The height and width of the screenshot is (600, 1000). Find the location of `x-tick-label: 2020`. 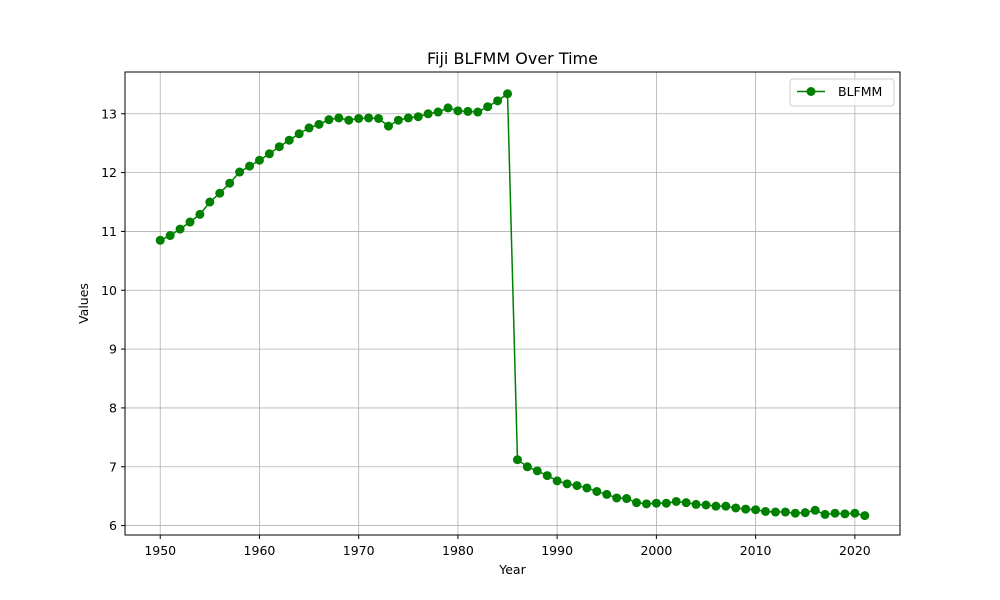

x-tick-label: 2020 is located at coordinates (855, 550).